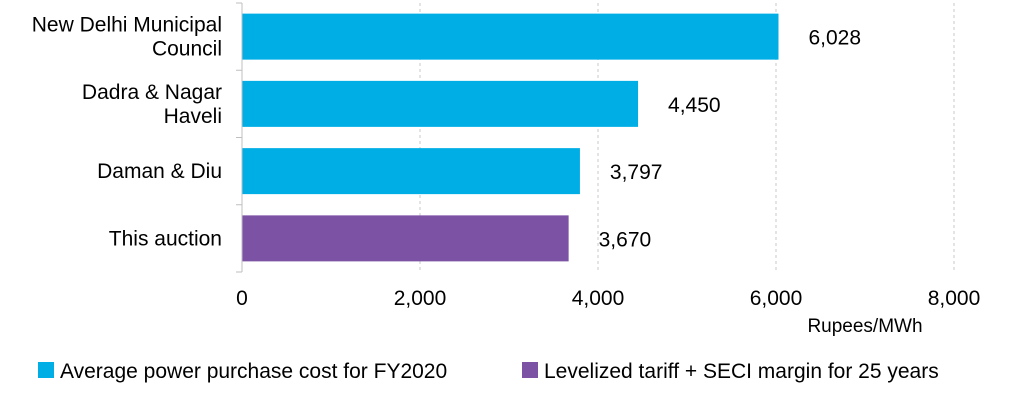 This screenshot has height=408, width=1024. I want to click on category-label: Council, so click(187, 49).